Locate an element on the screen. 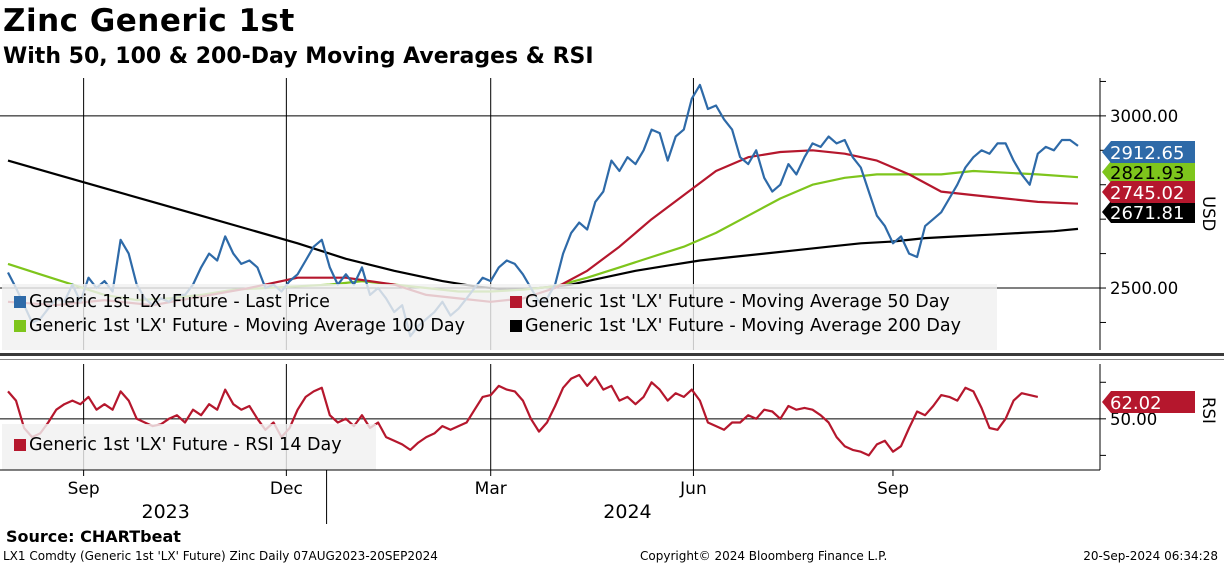 The width and height of the screenshot is (1224, 566). chart-title: Zinc Generic 1st is located at coordinates (149, 21).